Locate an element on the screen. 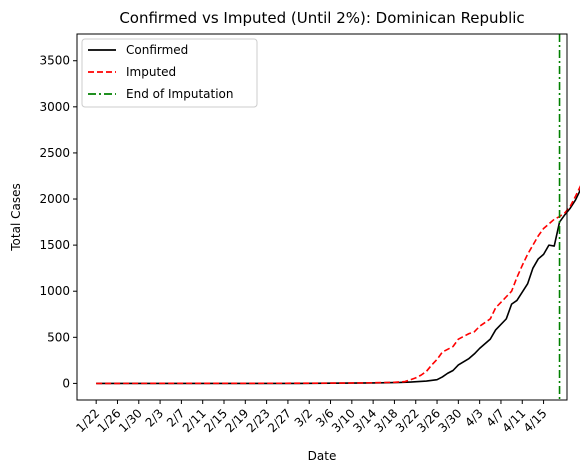 This screenshot has width=580, height=473. y-tick-label: 3500 is located at coordinates (54, 61).